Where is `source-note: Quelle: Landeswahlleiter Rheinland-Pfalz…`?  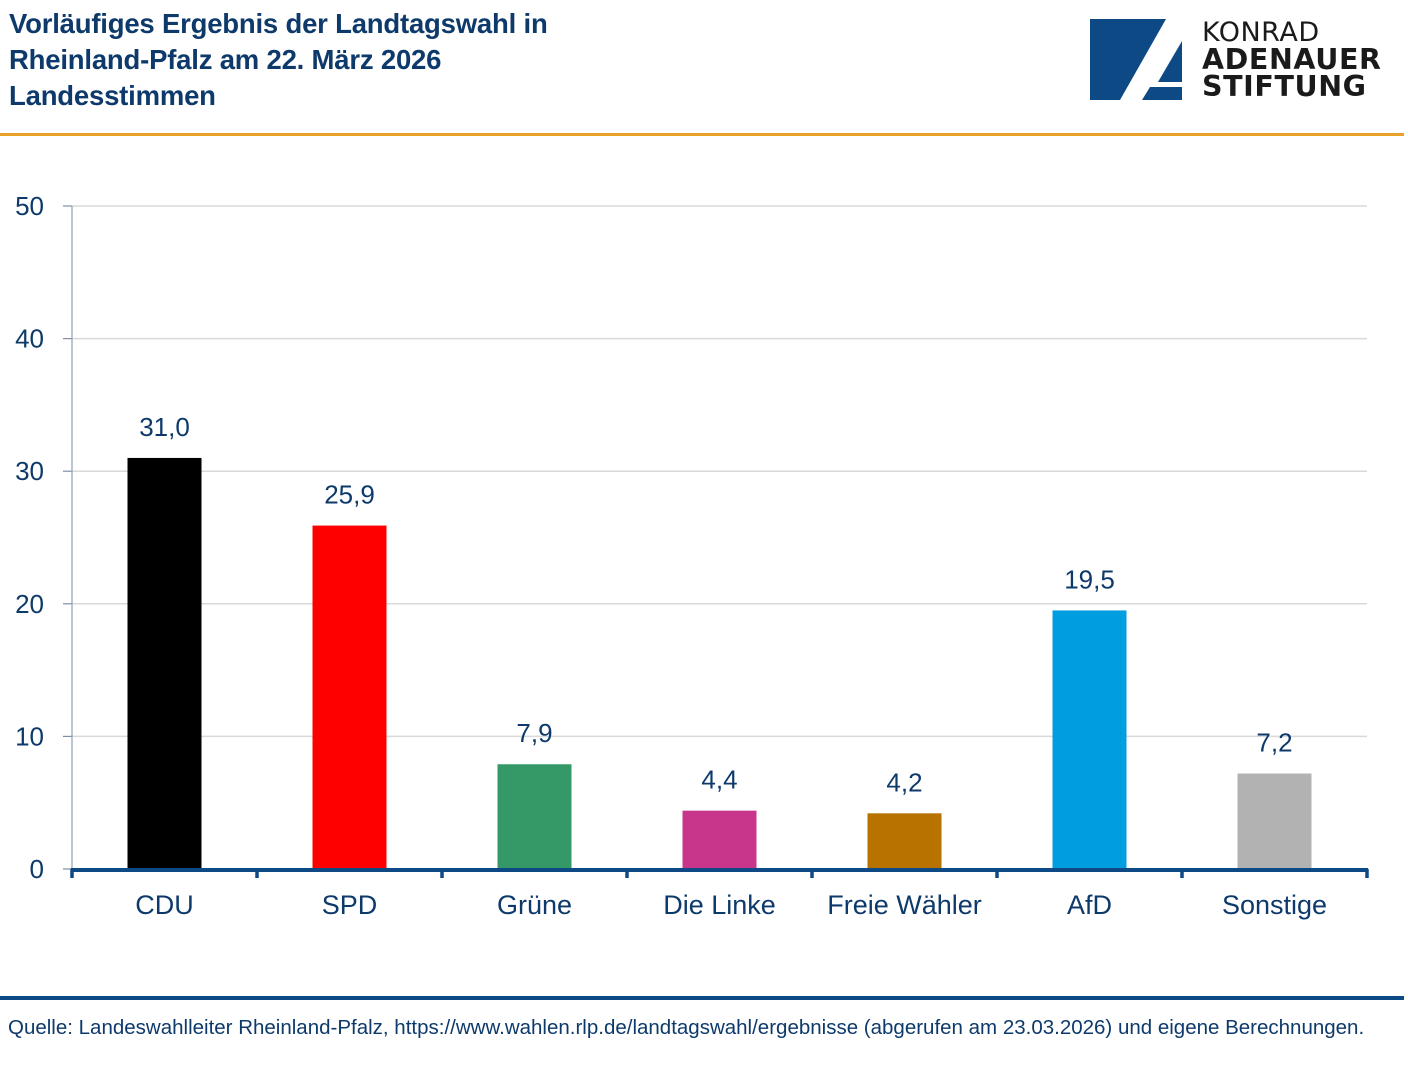 source-note: Quelle: Landeswahlleiter Rheinland-Pfalz… is located at coordinates (686, 1027).